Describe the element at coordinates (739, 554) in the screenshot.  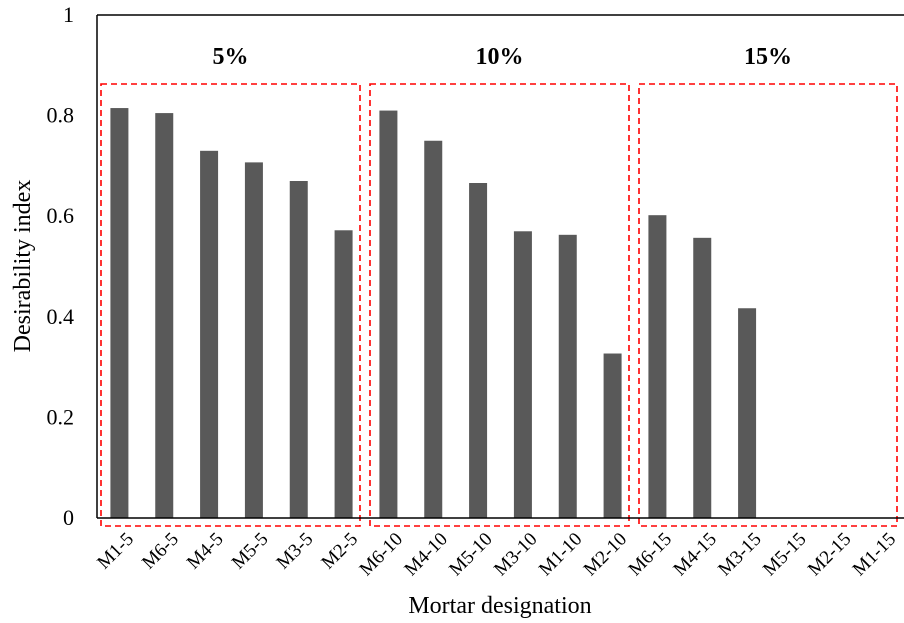
I see `x-tick-label: M3-15` at that location.